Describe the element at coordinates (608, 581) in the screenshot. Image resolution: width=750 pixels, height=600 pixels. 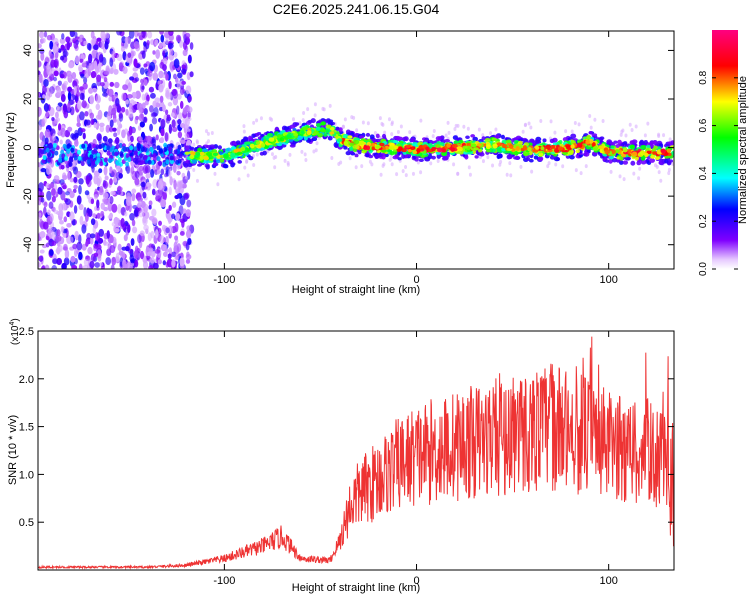
I see `snr-x-tick-label: 100` at that location.